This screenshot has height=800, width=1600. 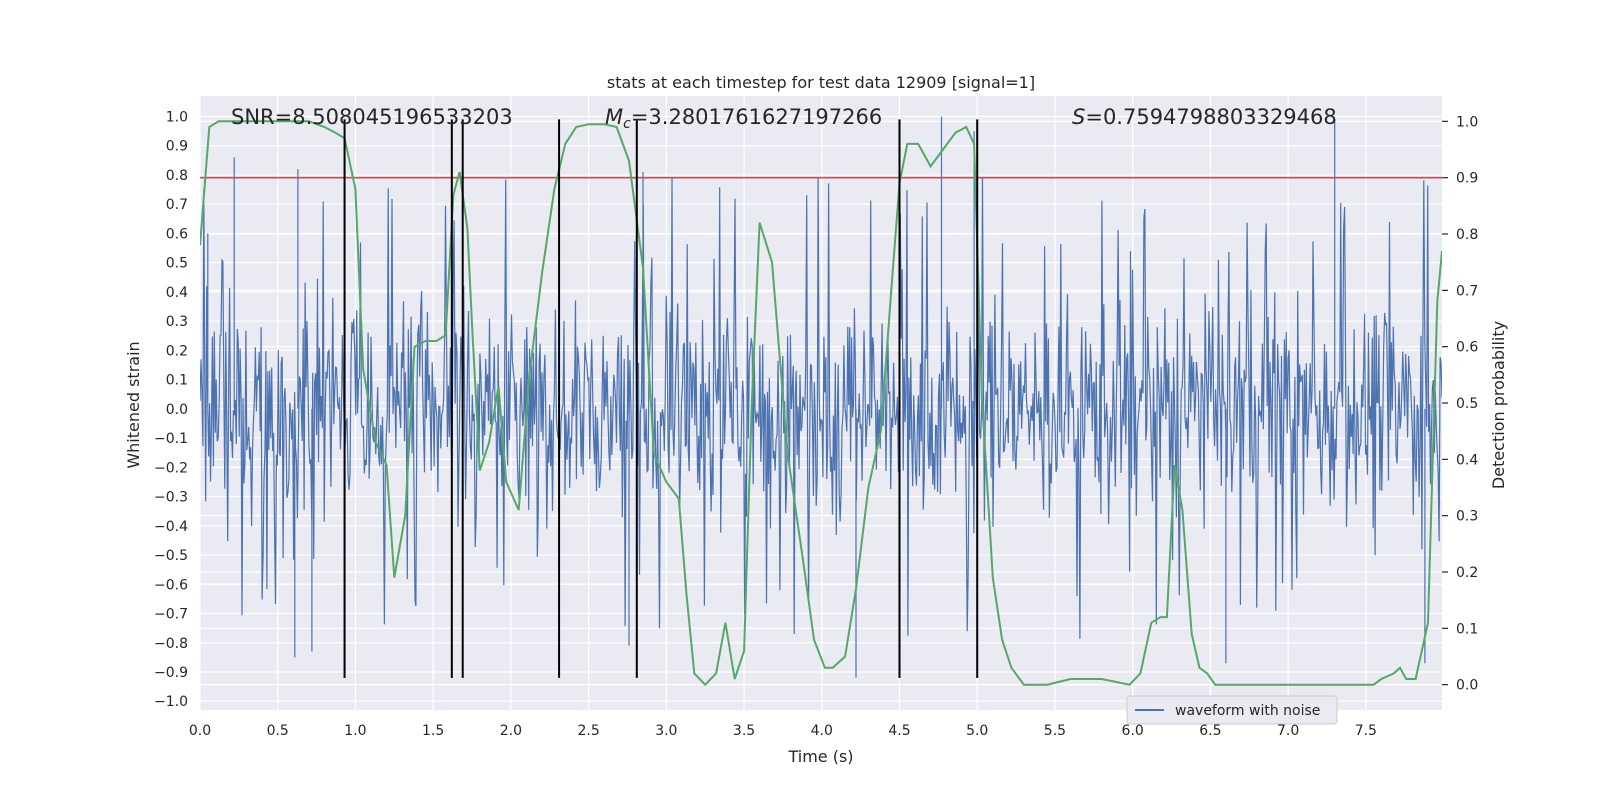 What do you see at coordinates (177, 293) in the screenshot?
I see `y-tick-label: 0.4` at bounding box center [177, 293].